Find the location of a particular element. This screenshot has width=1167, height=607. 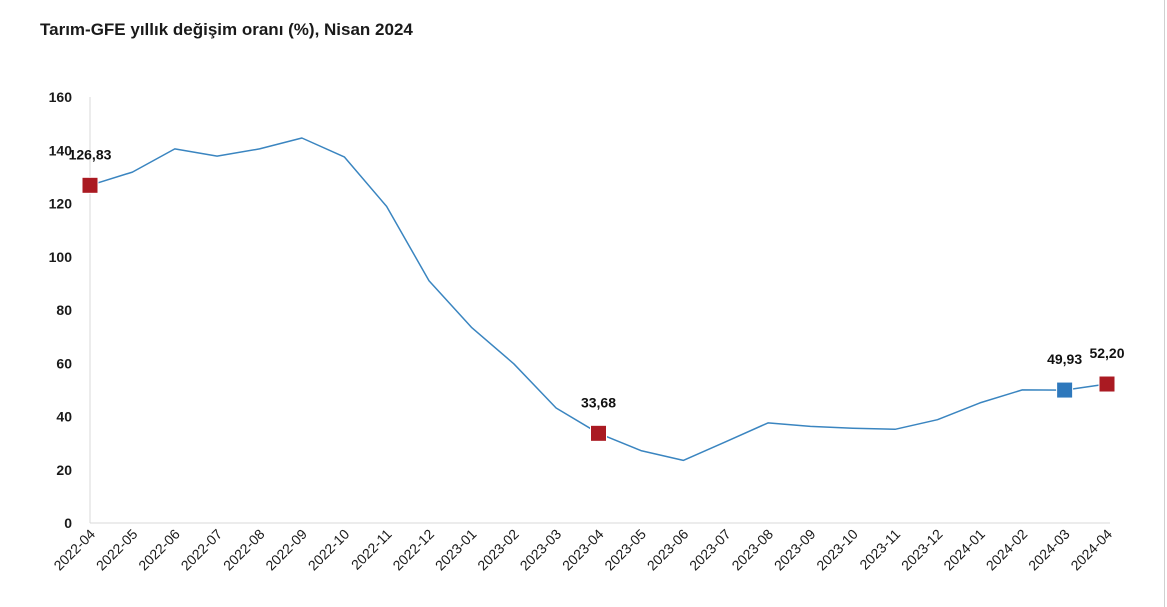

y-tick-label: 80 is located at coordinates (64, 310).